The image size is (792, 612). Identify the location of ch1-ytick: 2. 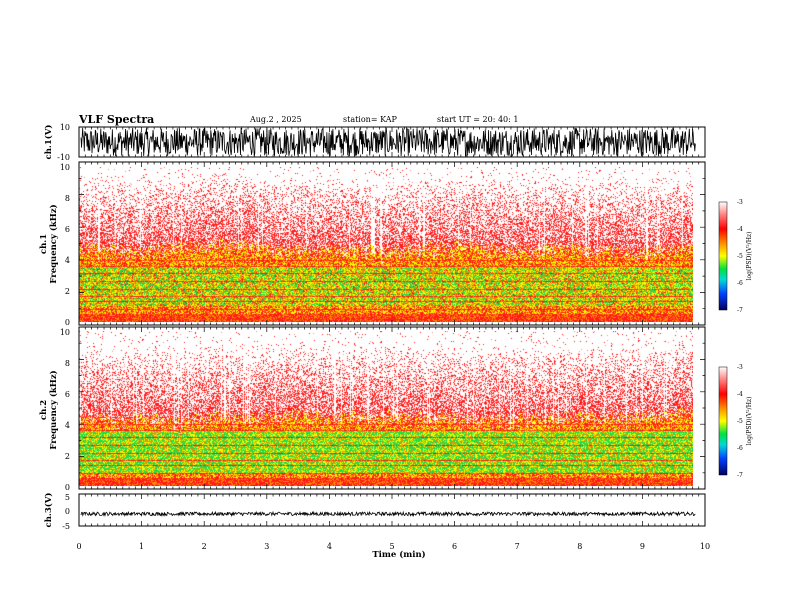
(67, 291).